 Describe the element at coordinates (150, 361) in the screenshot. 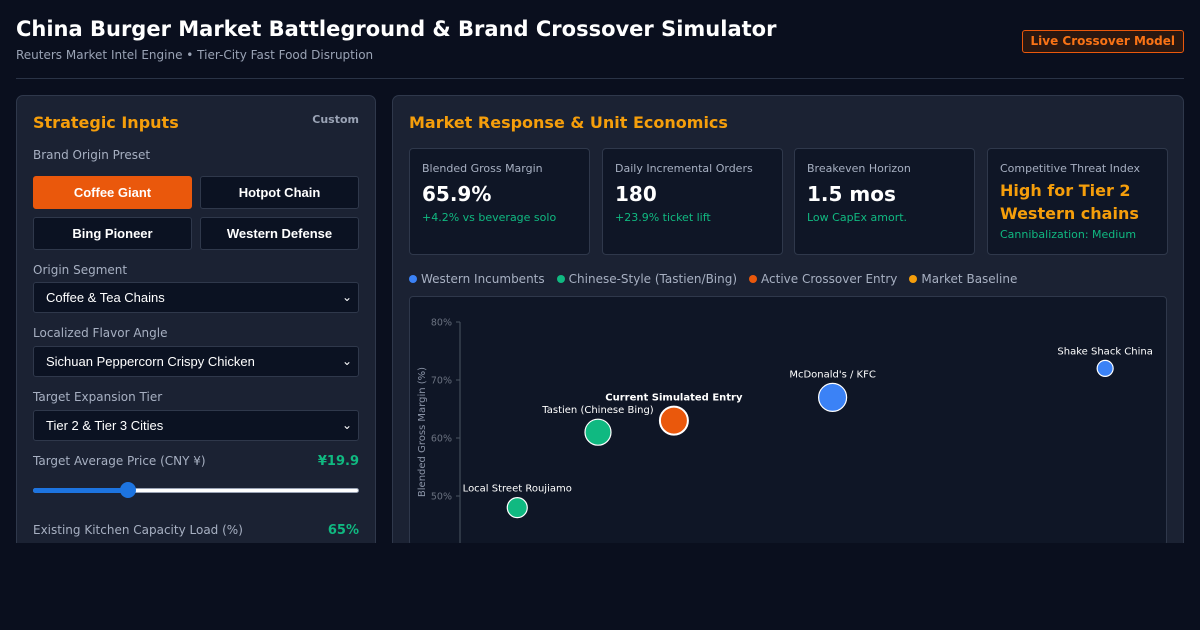

I see `flavor-select-value: Sichuan Peppercorn Crispy Chicken` at that location.